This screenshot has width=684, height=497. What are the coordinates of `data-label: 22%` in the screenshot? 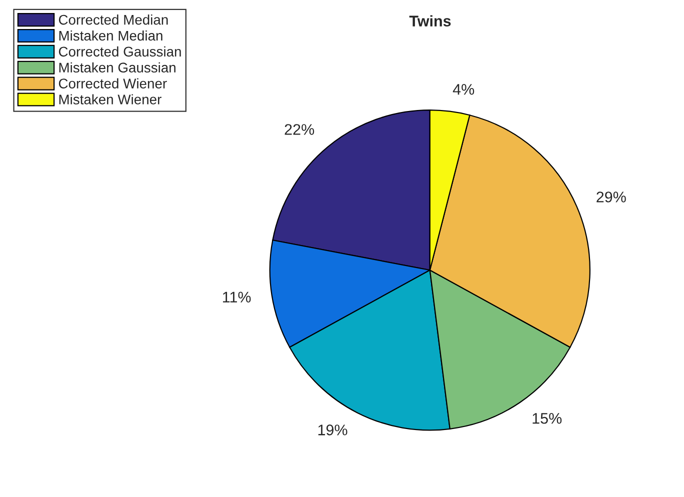 It's located at (299, 129).